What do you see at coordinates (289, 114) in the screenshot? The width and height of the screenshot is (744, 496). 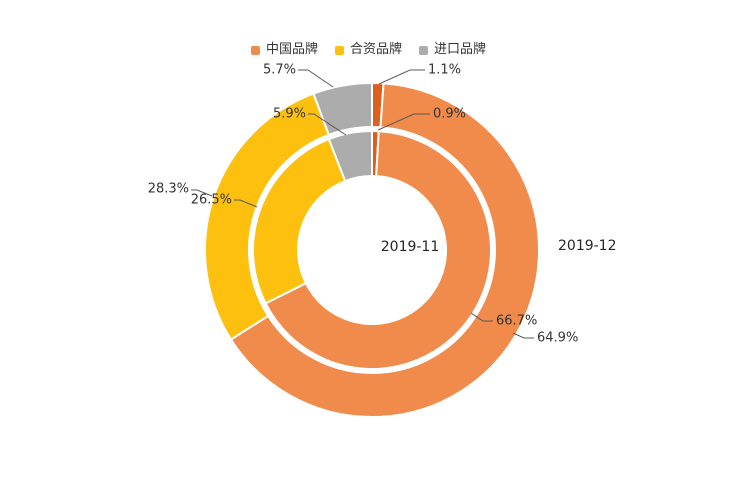 I see `percent-label: 5.9%` at bounding box center [289, 114].